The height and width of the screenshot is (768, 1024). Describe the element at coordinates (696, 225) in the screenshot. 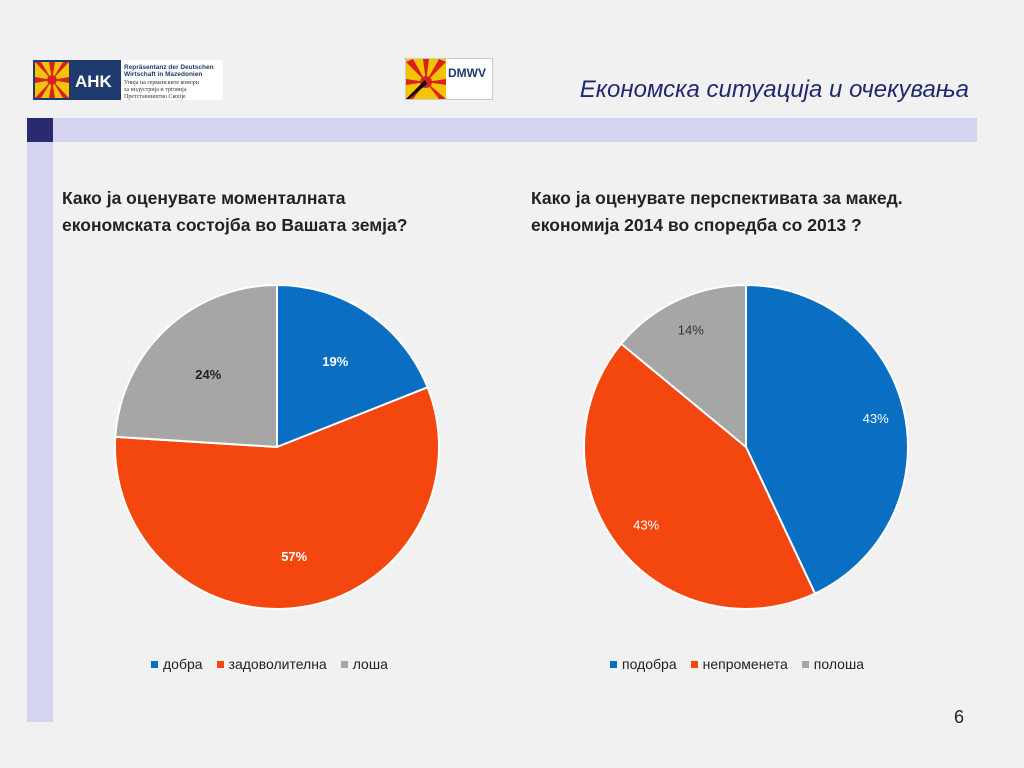

I see `chart-2-question-line: економија 2014 во споредба со 2013 ?` at that location.